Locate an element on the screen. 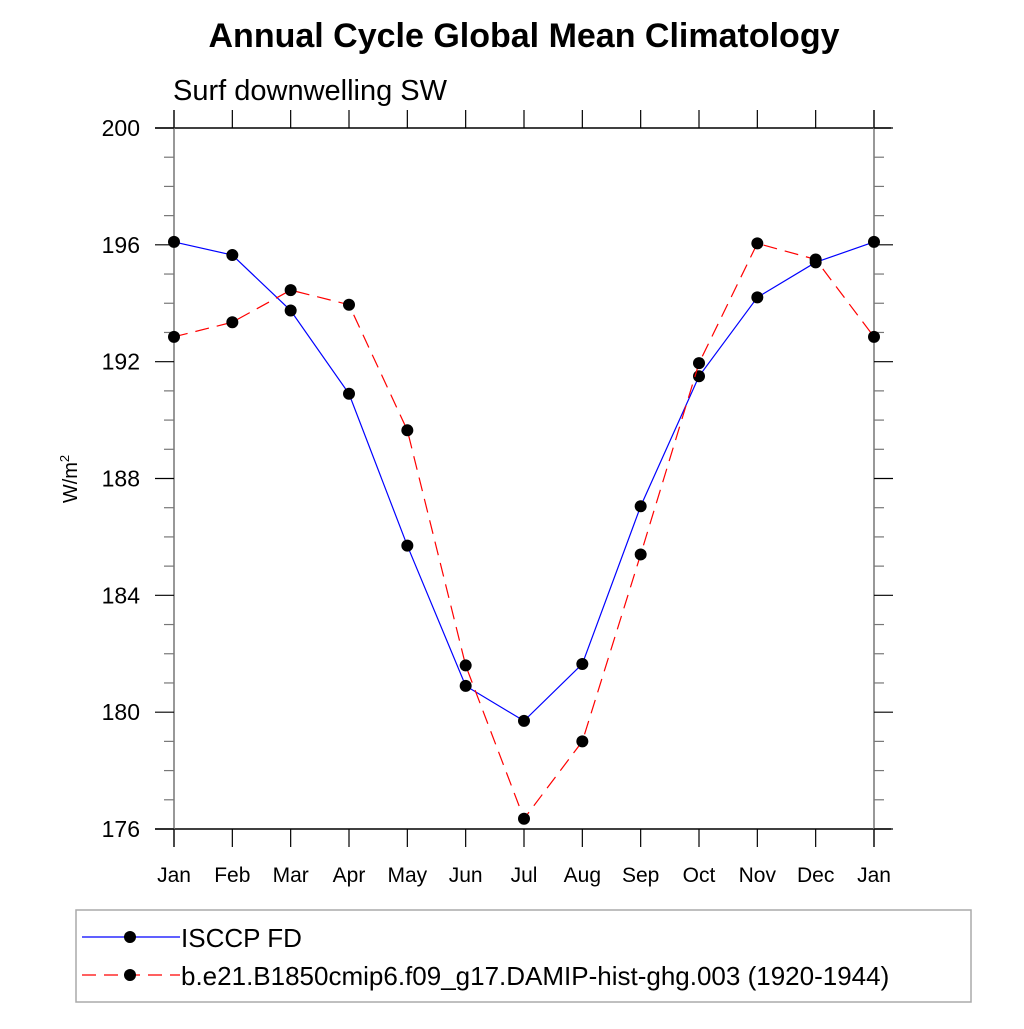 This screenshot has width=1024, height=1029. y-tick-label: 192 is located at coordinates (121, 362).